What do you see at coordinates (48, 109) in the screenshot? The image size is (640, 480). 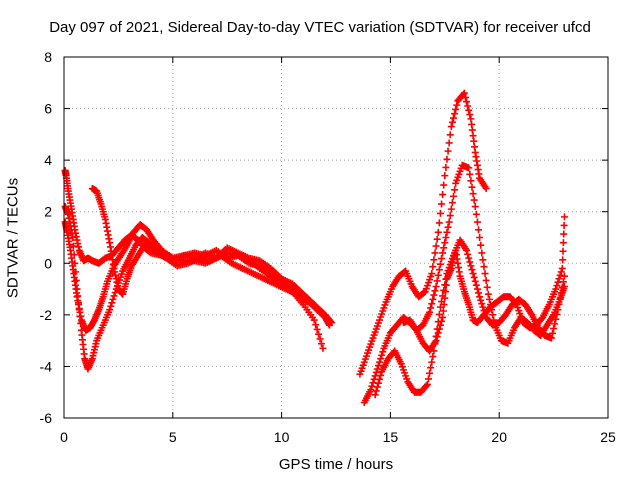 I see `y-tick-label: 6` at bounding box center [48, 109].